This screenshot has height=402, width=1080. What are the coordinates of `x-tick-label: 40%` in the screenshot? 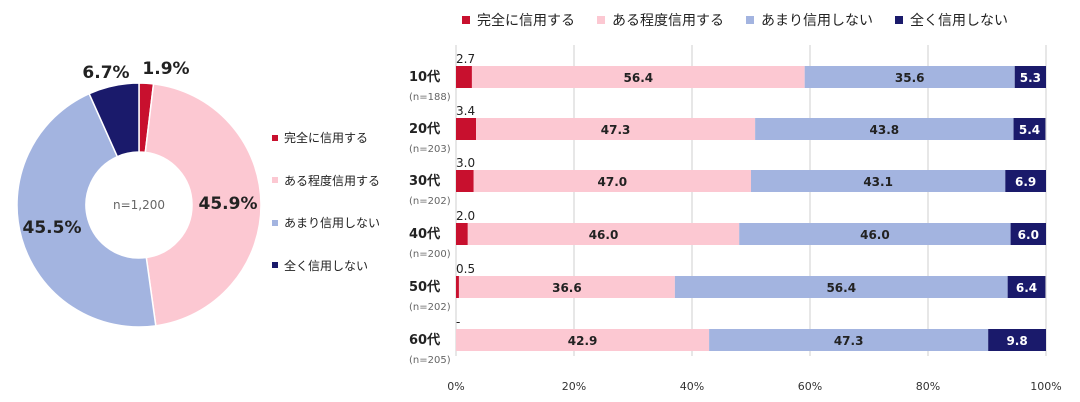 It's located at (692, 386).